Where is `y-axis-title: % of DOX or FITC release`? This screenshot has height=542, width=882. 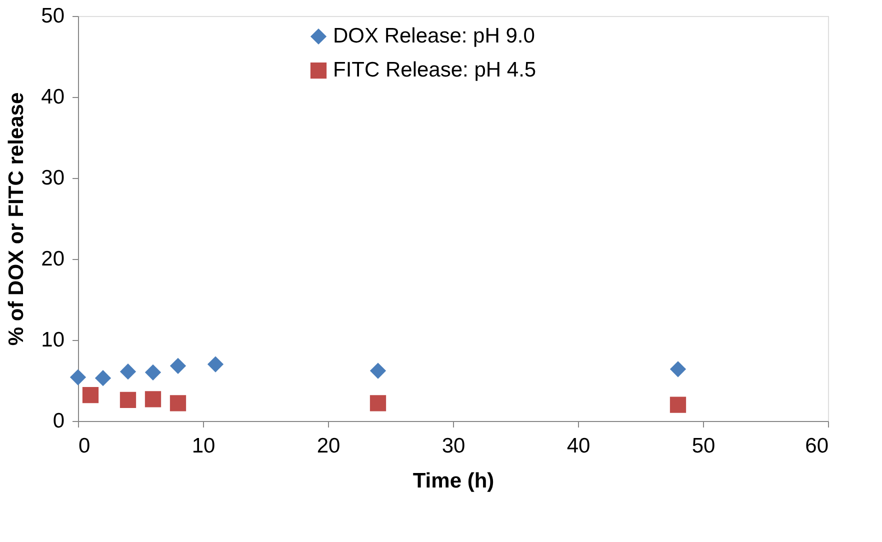 y-axis-title: % of DOX or FITC release is located at coordinates (16, 219).